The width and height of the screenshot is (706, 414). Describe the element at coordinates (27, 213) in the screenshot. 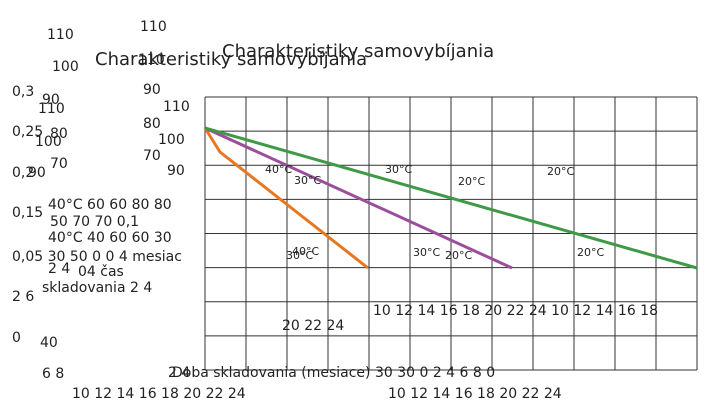

I see `text: 0,15` at that location.